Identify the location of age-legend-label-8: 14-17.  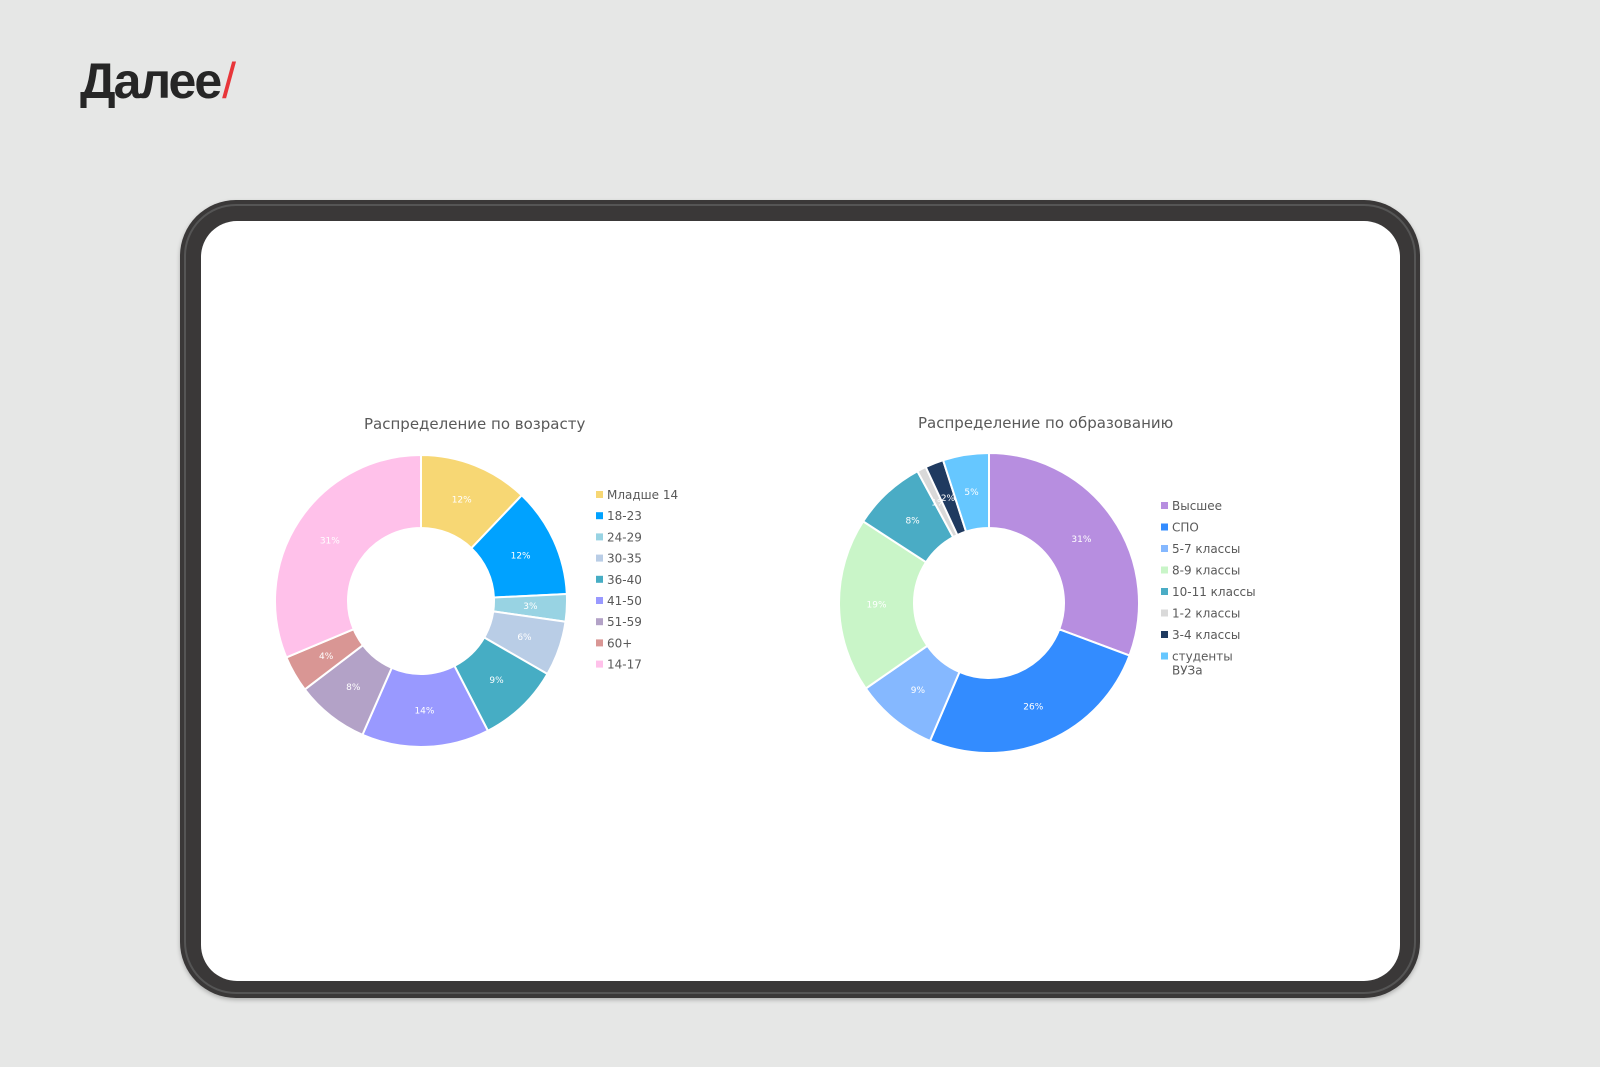
(624, 665).